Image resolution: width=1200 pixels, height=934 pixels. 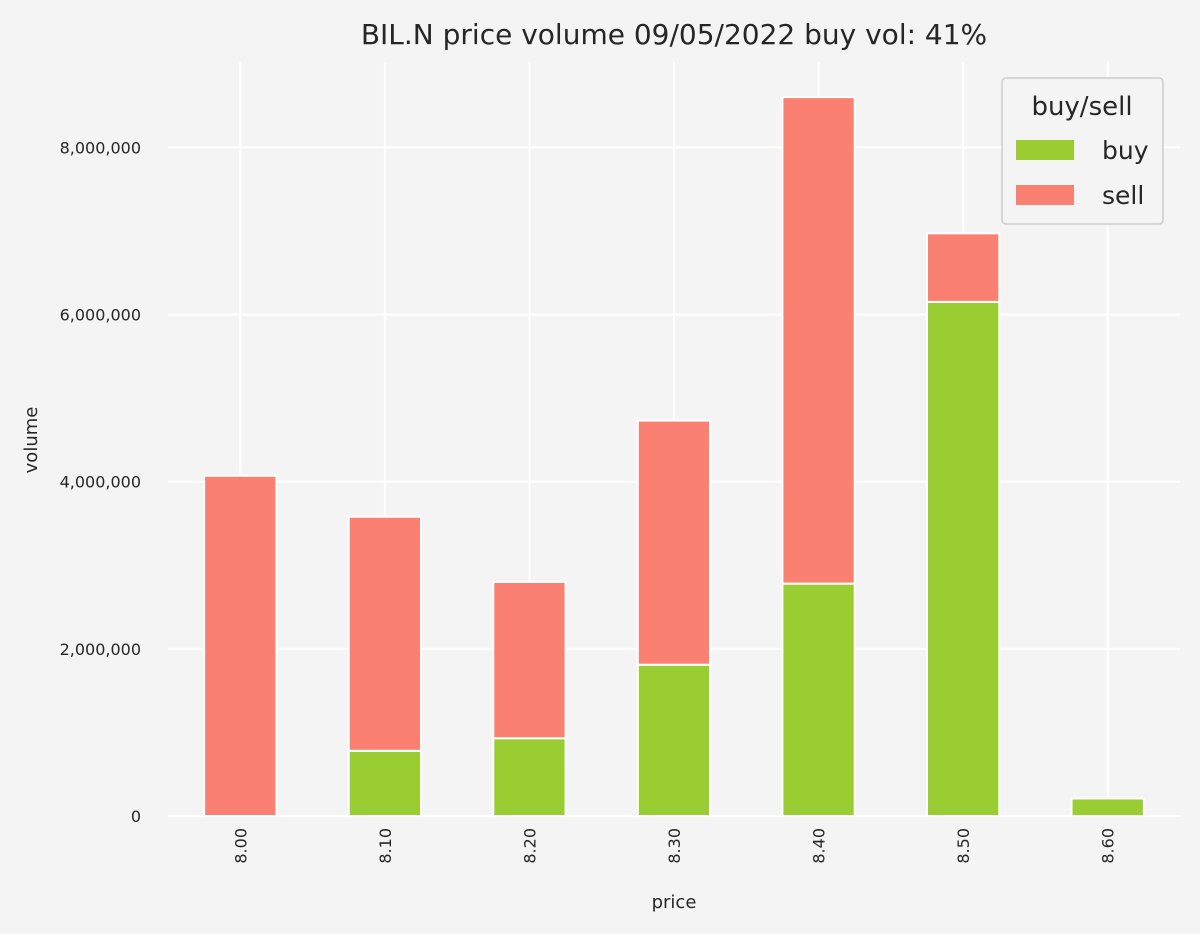 I want to click on y-tick-labels: 0 2,000,000 4,000,000 6,000,000 8,000,000, so click(x=100, y=482).